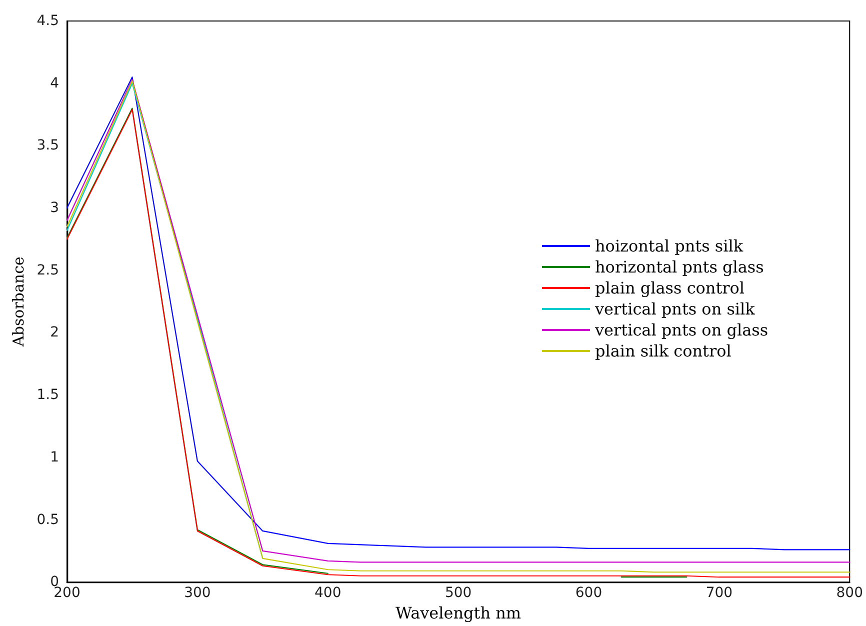 The height and width of the screenshot is (626, 866). Describe the element at coordinates (328, 593) in the screenshot. I see `x-tick-label: 400` at that location.